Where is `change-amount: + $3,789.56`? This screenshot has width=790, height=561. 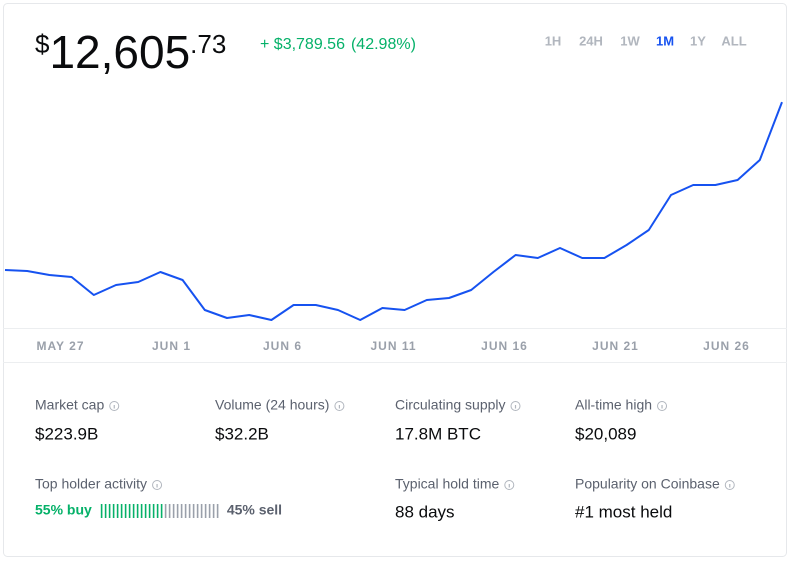
change-amount: + $3,789.56 is located at coordinates (302, 44).